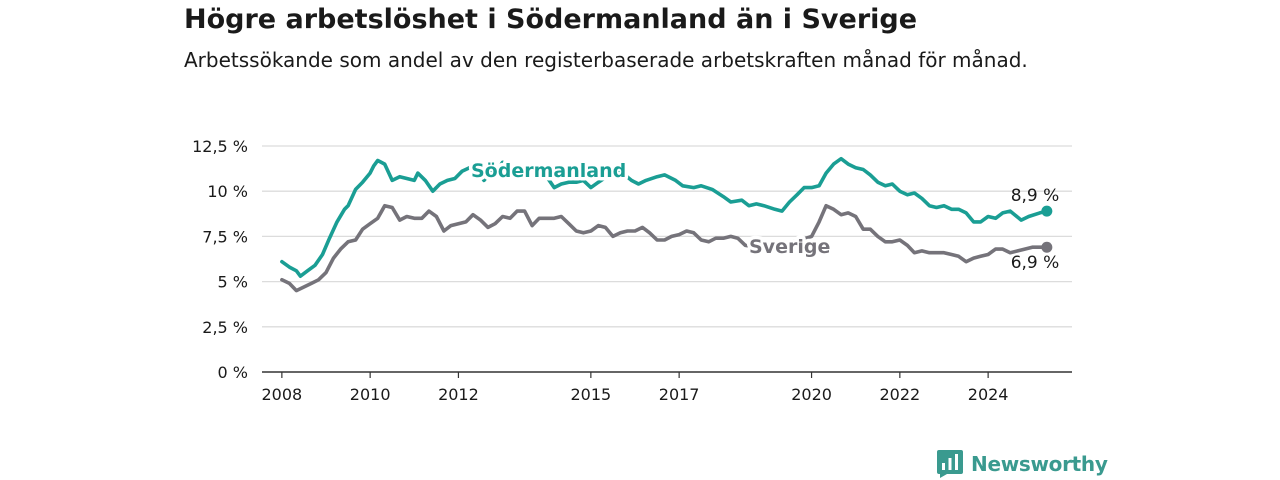  What do you see at coordinates (1047, 211) in the screenshot?
I see `end-point-sodermanland` at bounding box center [1047, 211].